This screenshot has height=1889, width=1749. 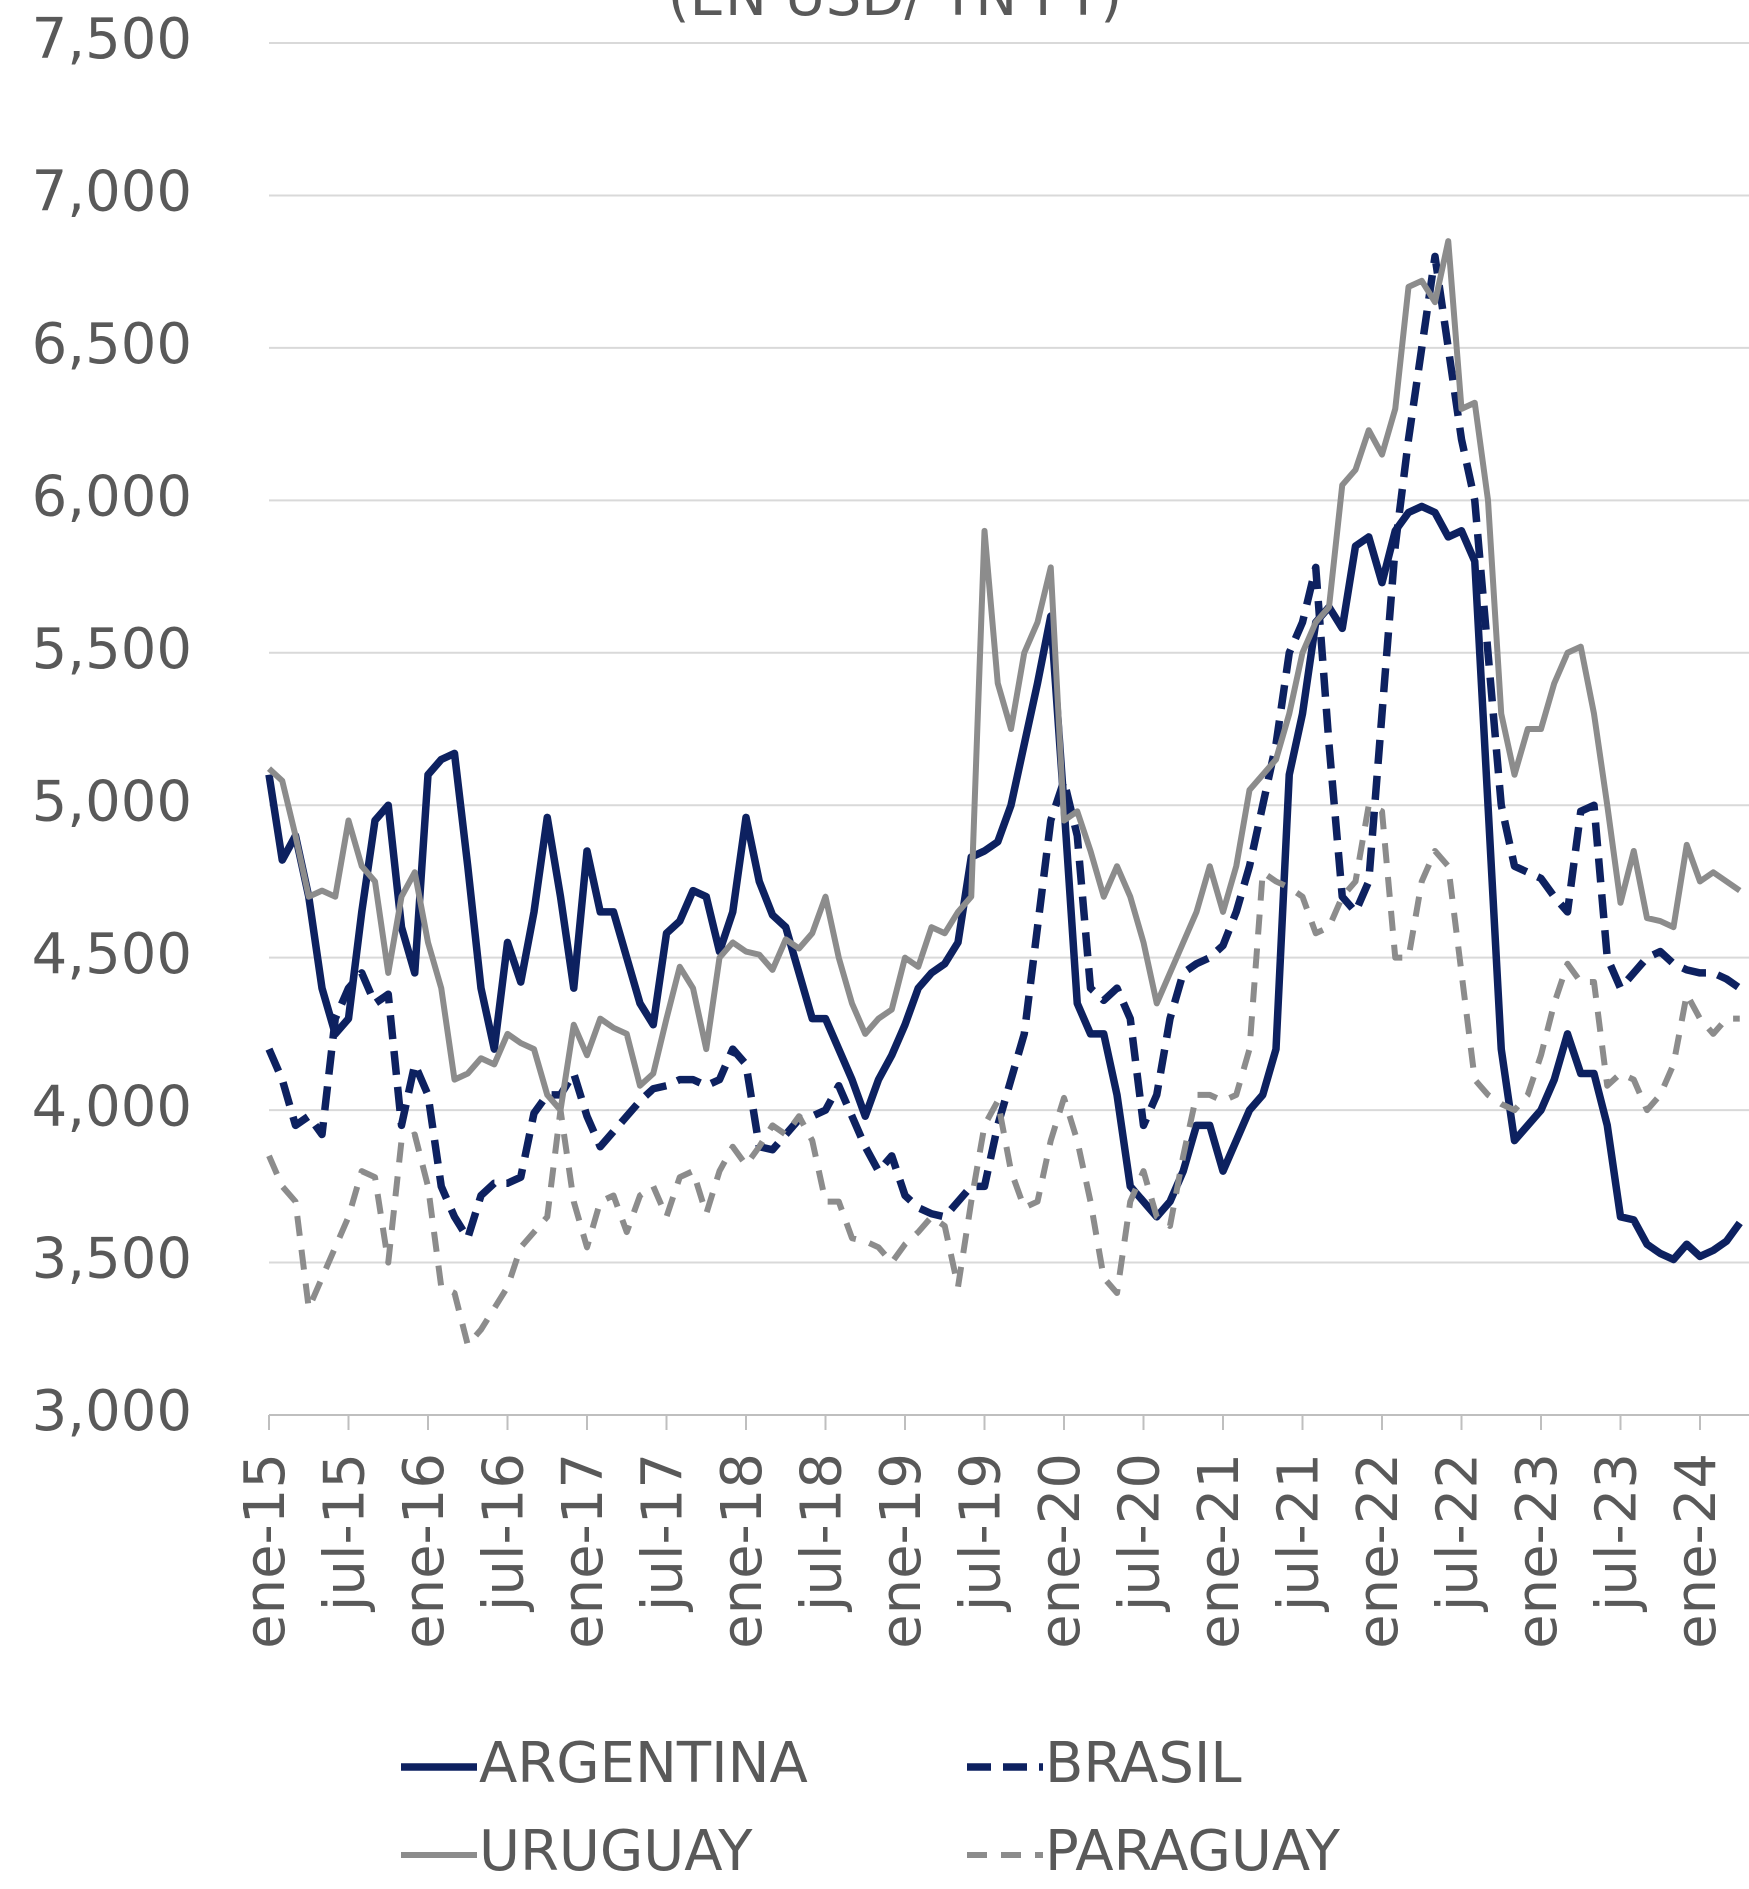 What do you see at coordinates (1537, 1551) in the screenshot?
I see `x-tick-label: ene-23` at bounding box center [1537, 1551].